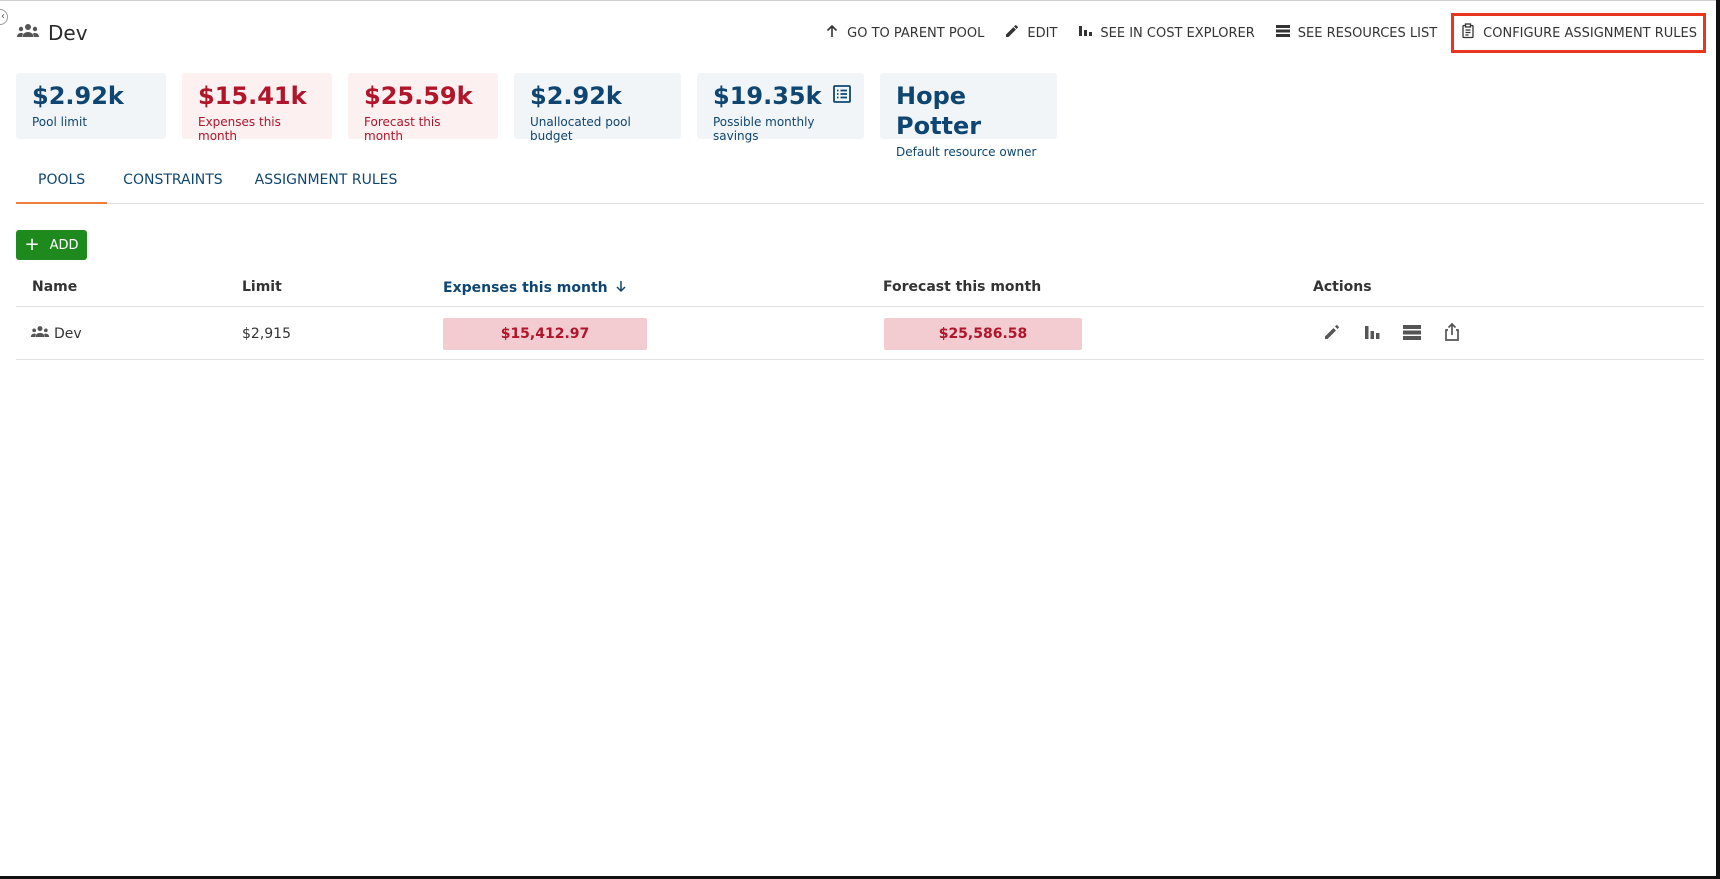  What do you see at coordinates (1042, 33) in the screenshot?
I see `edit-label: EDIT` at bounding box center [1042, 33].